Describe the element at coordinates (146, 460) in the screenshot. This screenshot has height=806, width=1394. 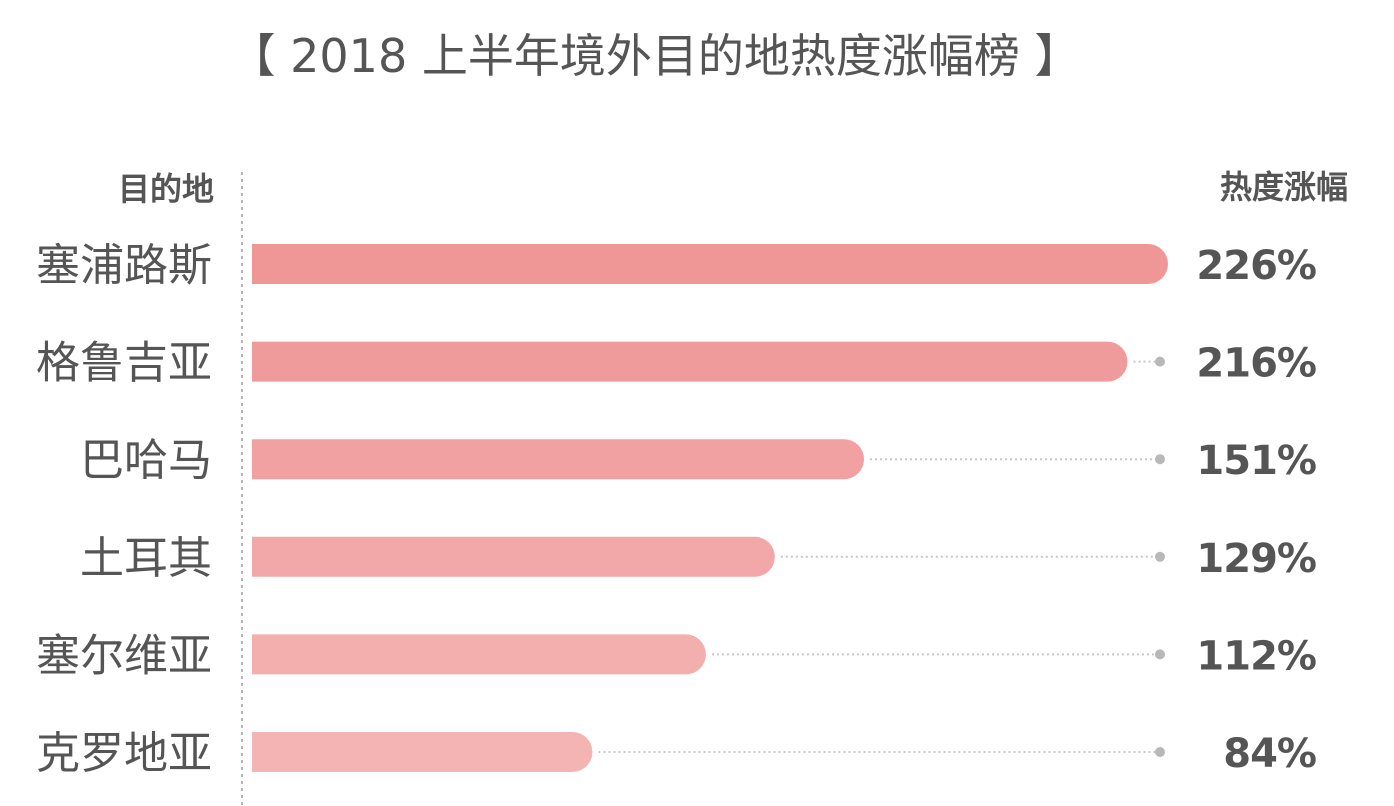
I see `category-label: 巴哈马` at that location.